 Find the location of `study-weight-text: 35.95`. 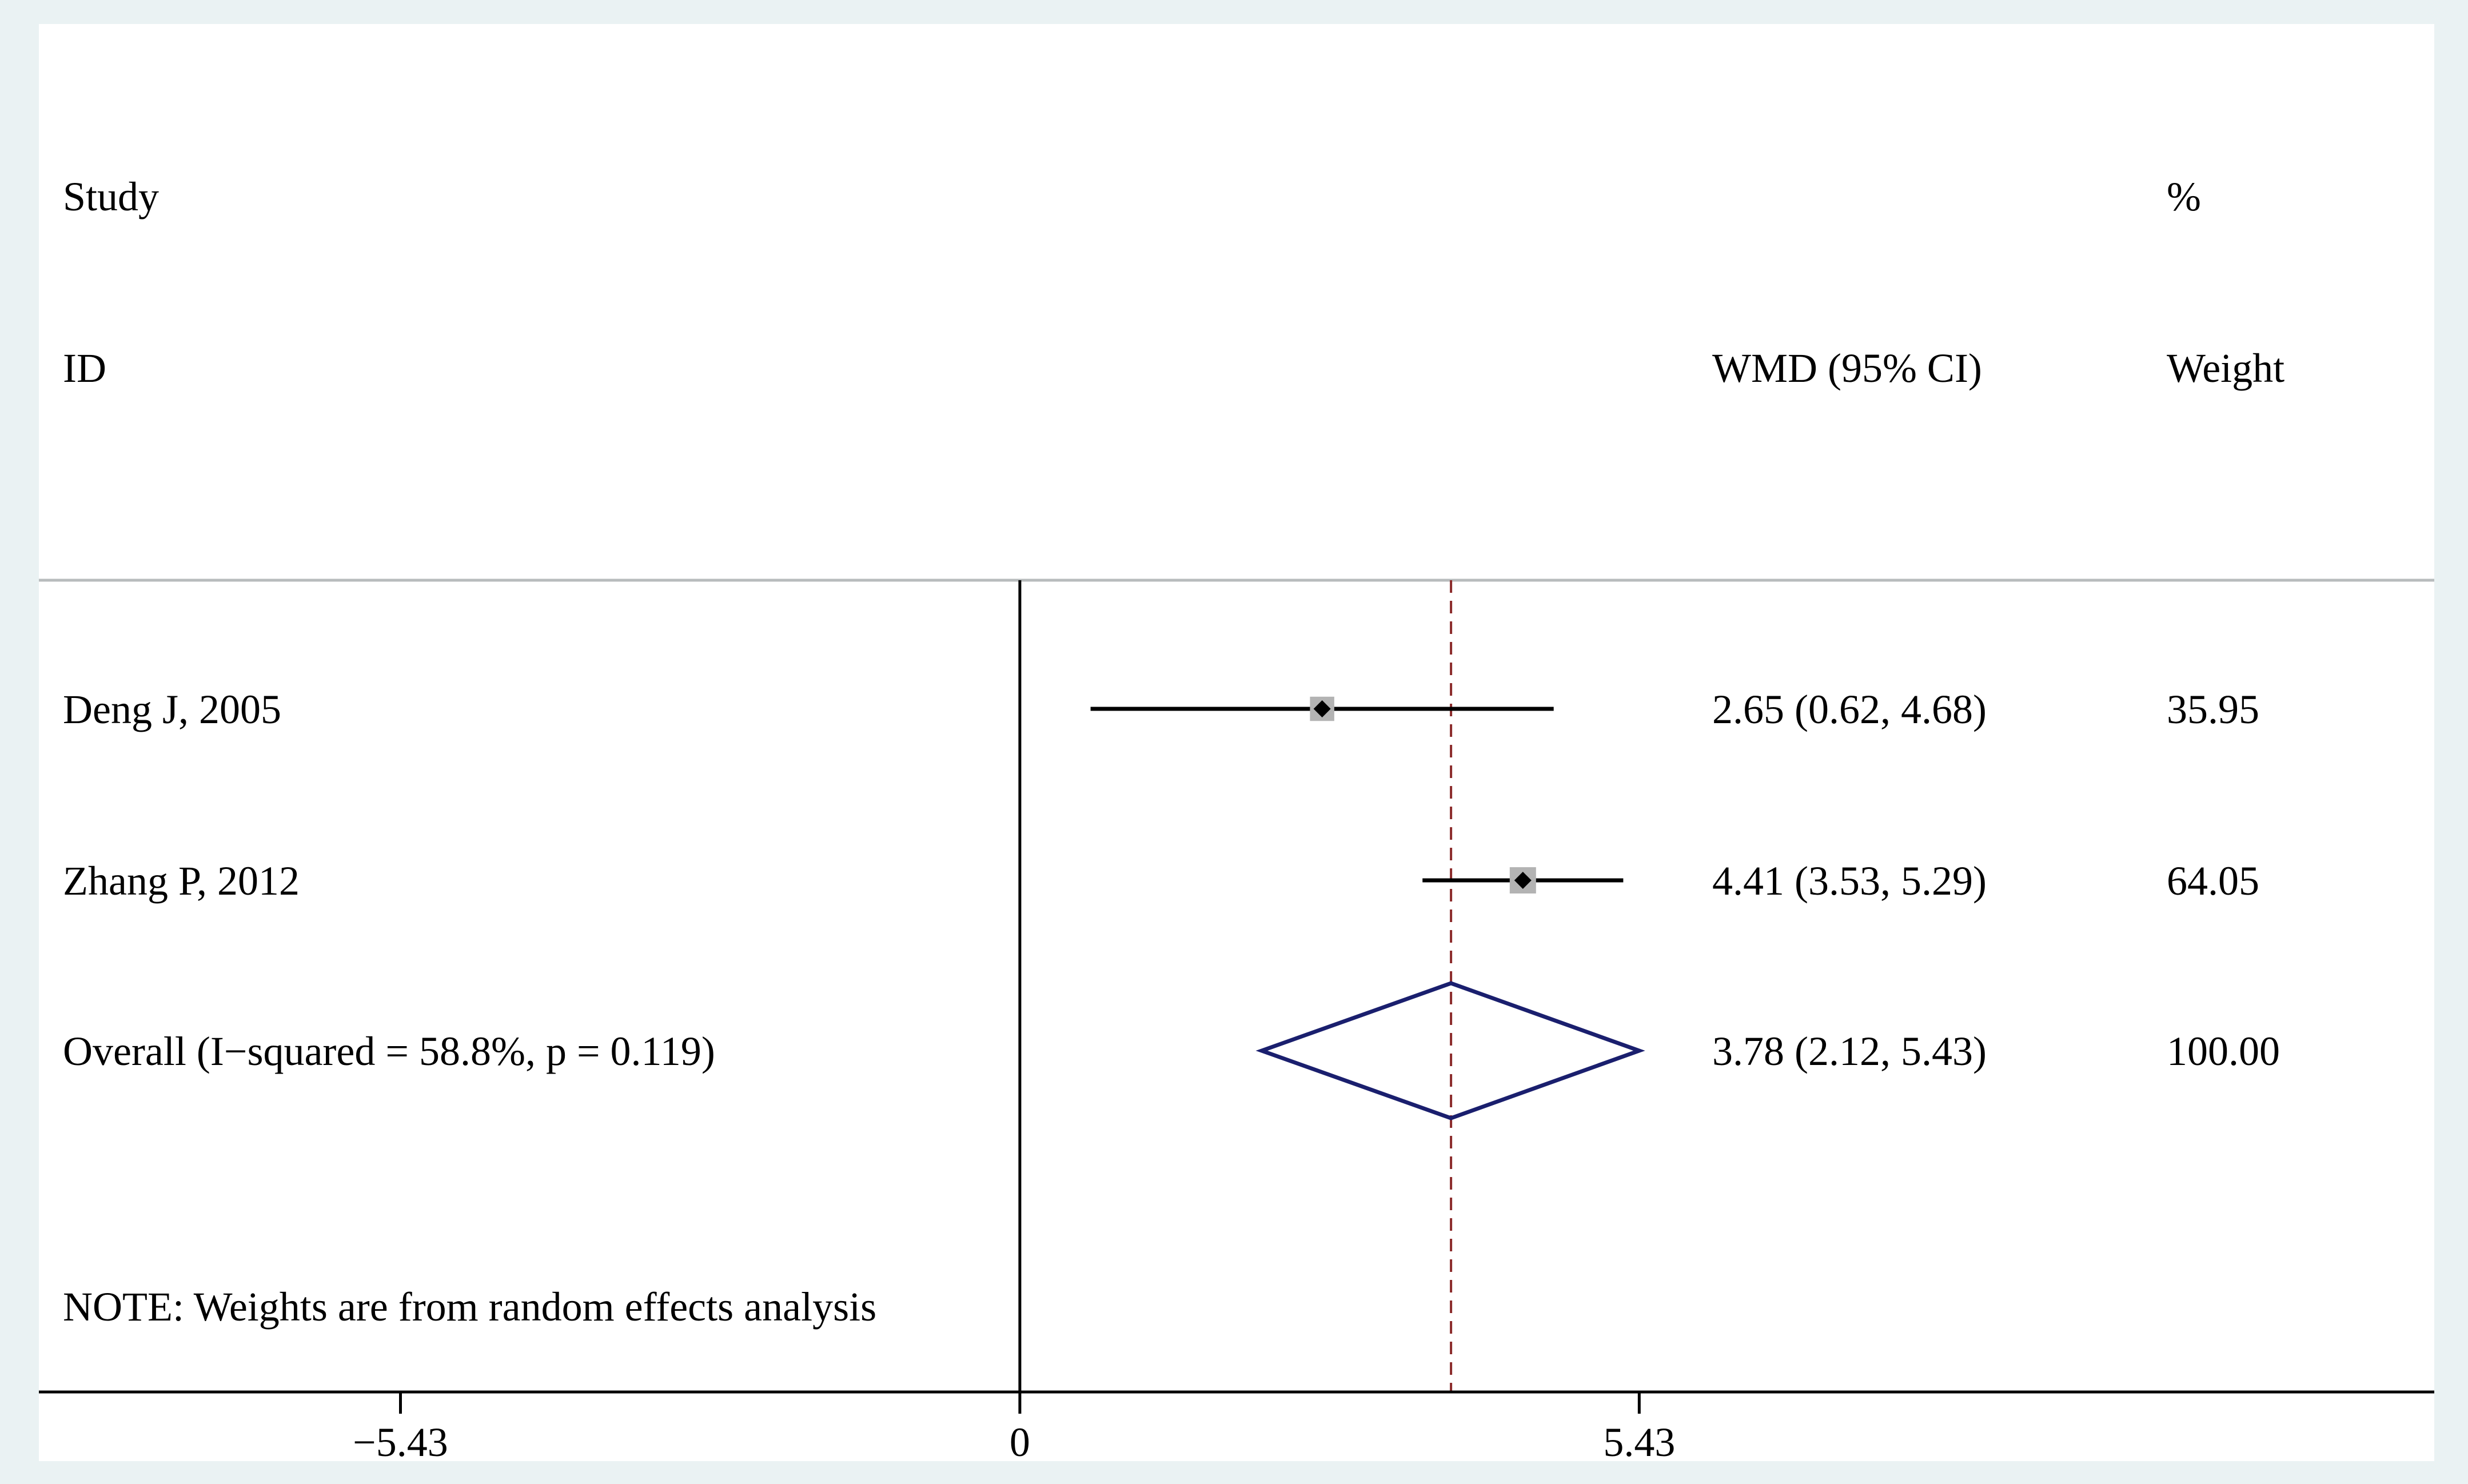

study-weight-text: 35.95 is located at coordinates (2213, 709).